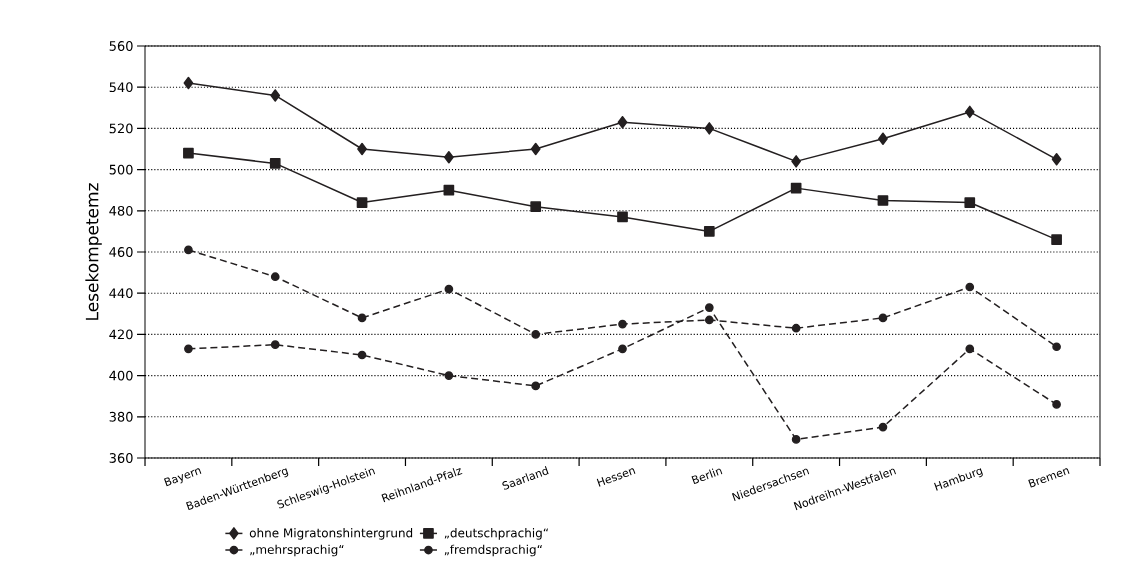  Describe the element at coordinates (707, 476) in the screenshot. I see `x-tick-label: Berlin` at that location.